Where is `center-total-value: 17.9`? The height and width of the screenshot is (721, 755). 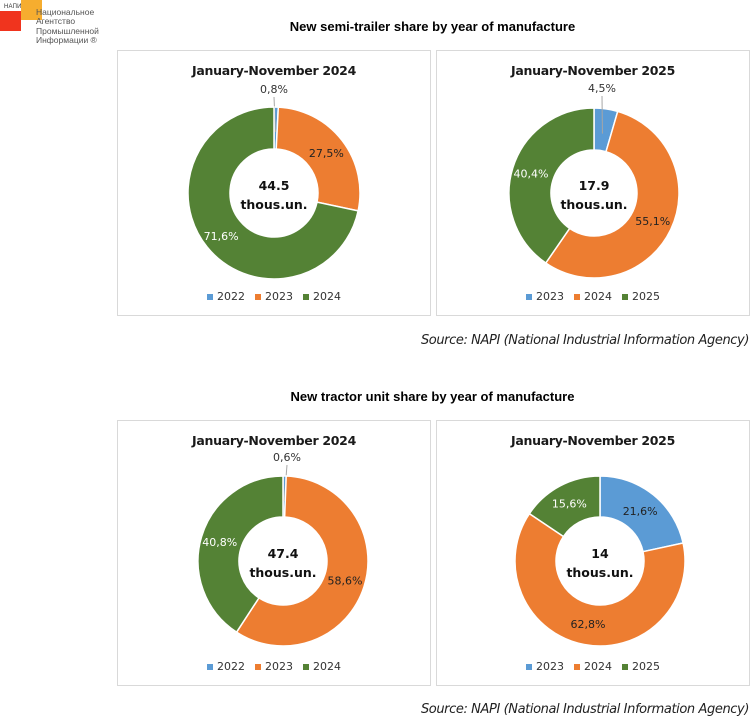
center-total-value: 17.9 is located at coordinates (594, 185).